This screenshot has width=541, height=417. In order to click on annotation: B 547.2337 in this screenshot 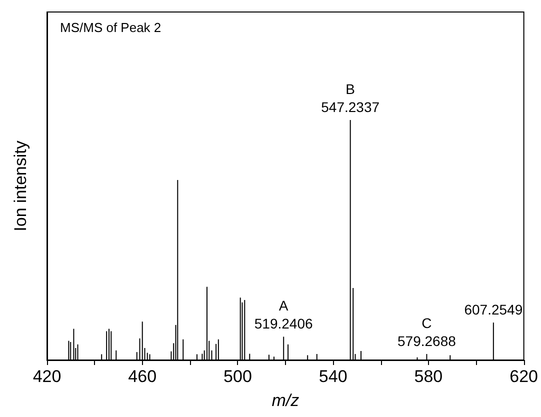, I will do `click(350, 98)`.